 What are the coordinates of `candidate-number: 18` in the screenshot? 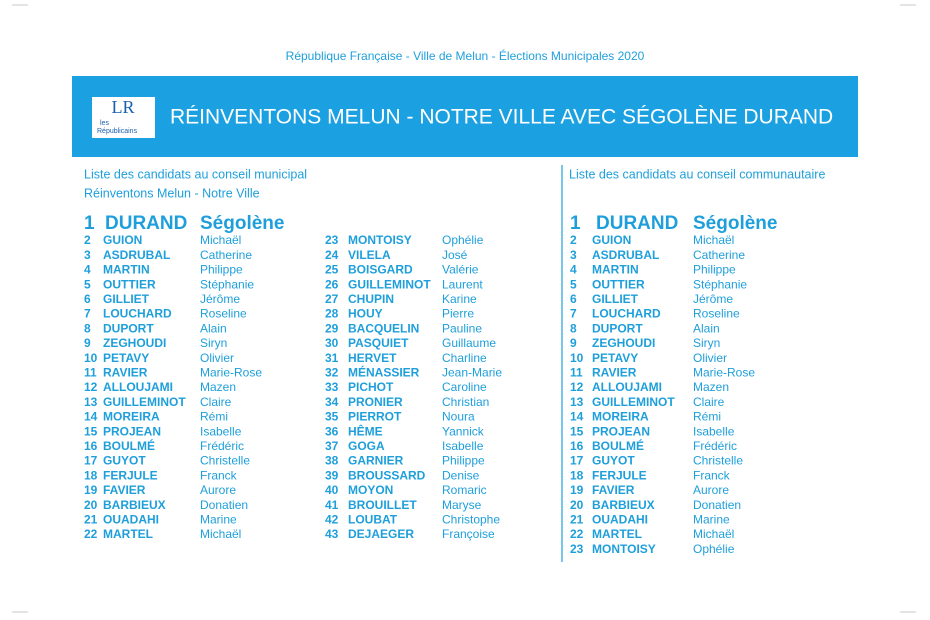 It's located at (91, 475).